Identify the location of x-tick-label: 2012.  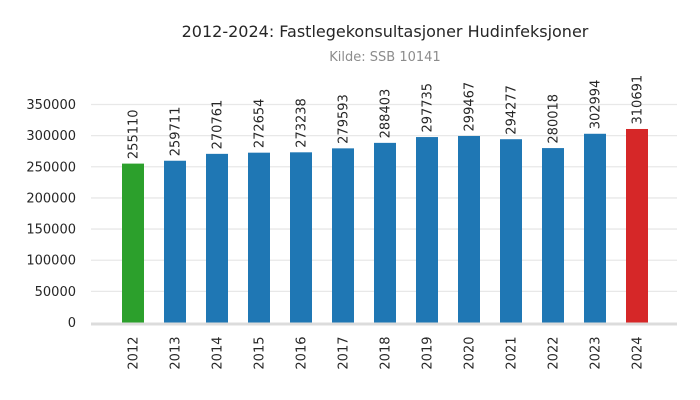
(133, 353).